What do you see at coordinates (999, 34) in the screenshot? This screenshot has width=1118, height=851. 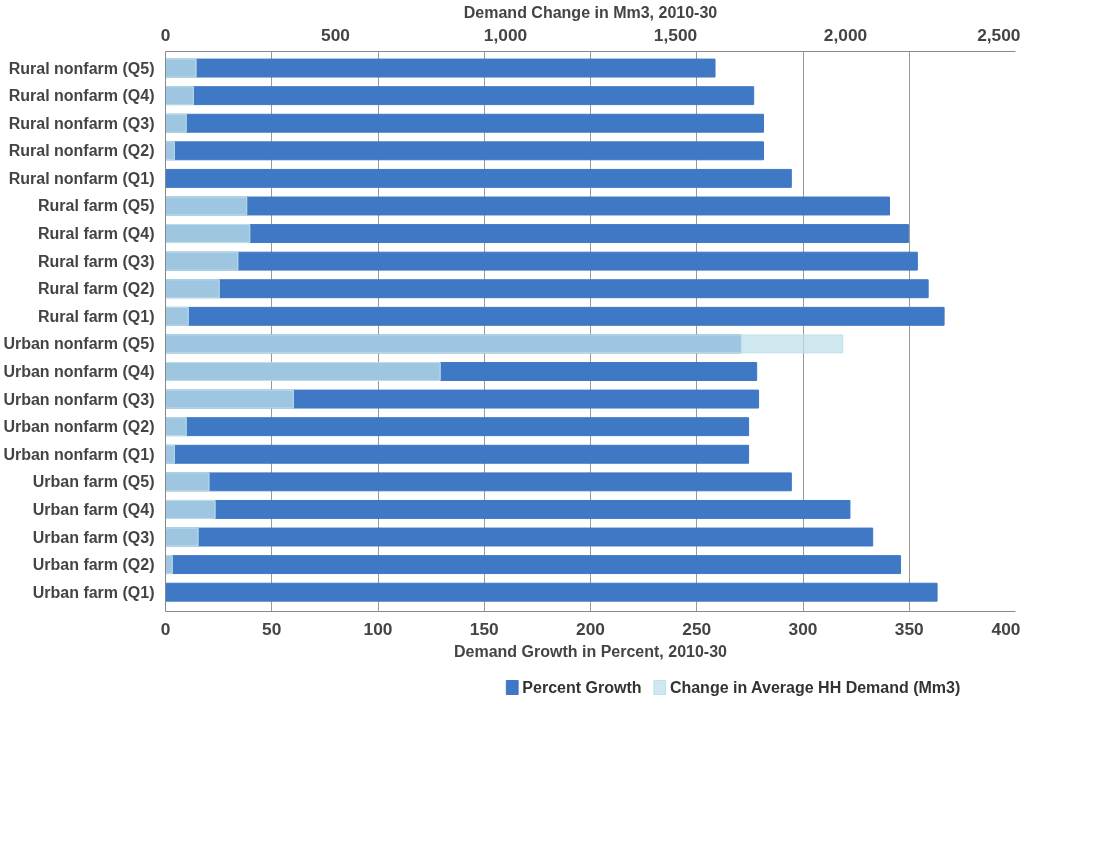 I see `x2-tick-label: 2,500` at bounding box center [999, 34].